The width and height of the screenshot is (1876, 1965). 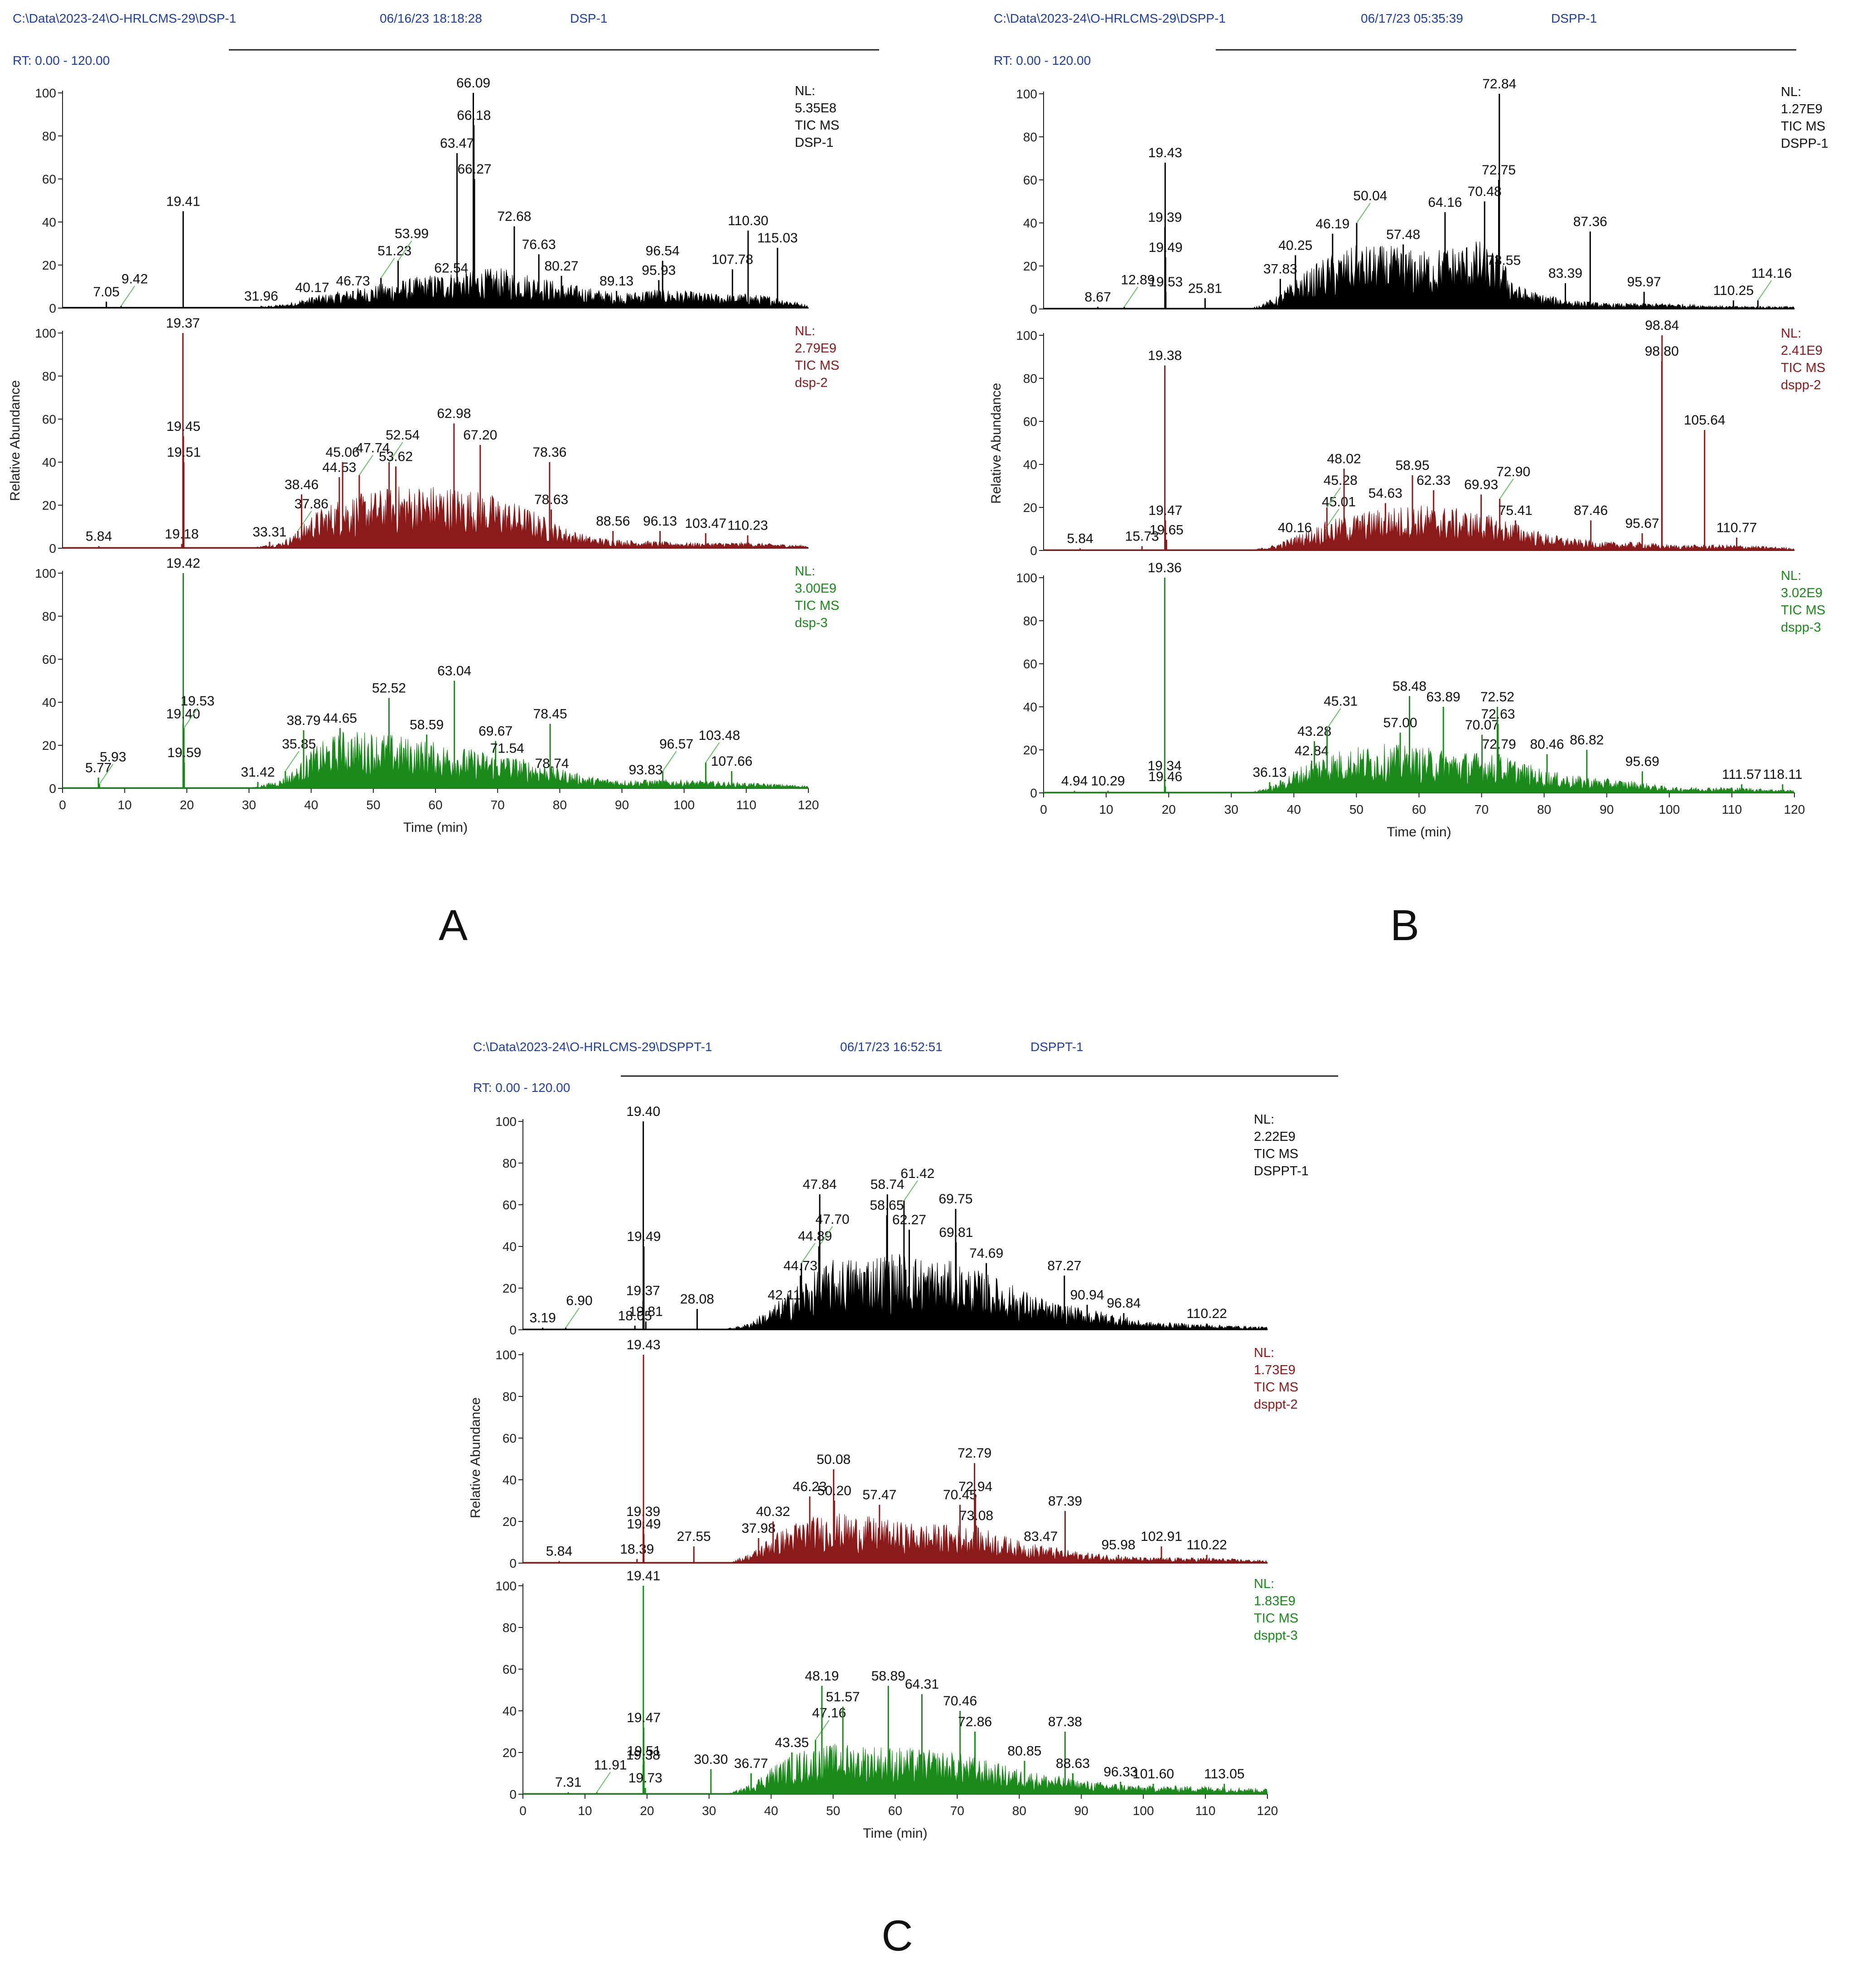 I want to click on peak-label: 87.38, so click(x=1065, y=1721).